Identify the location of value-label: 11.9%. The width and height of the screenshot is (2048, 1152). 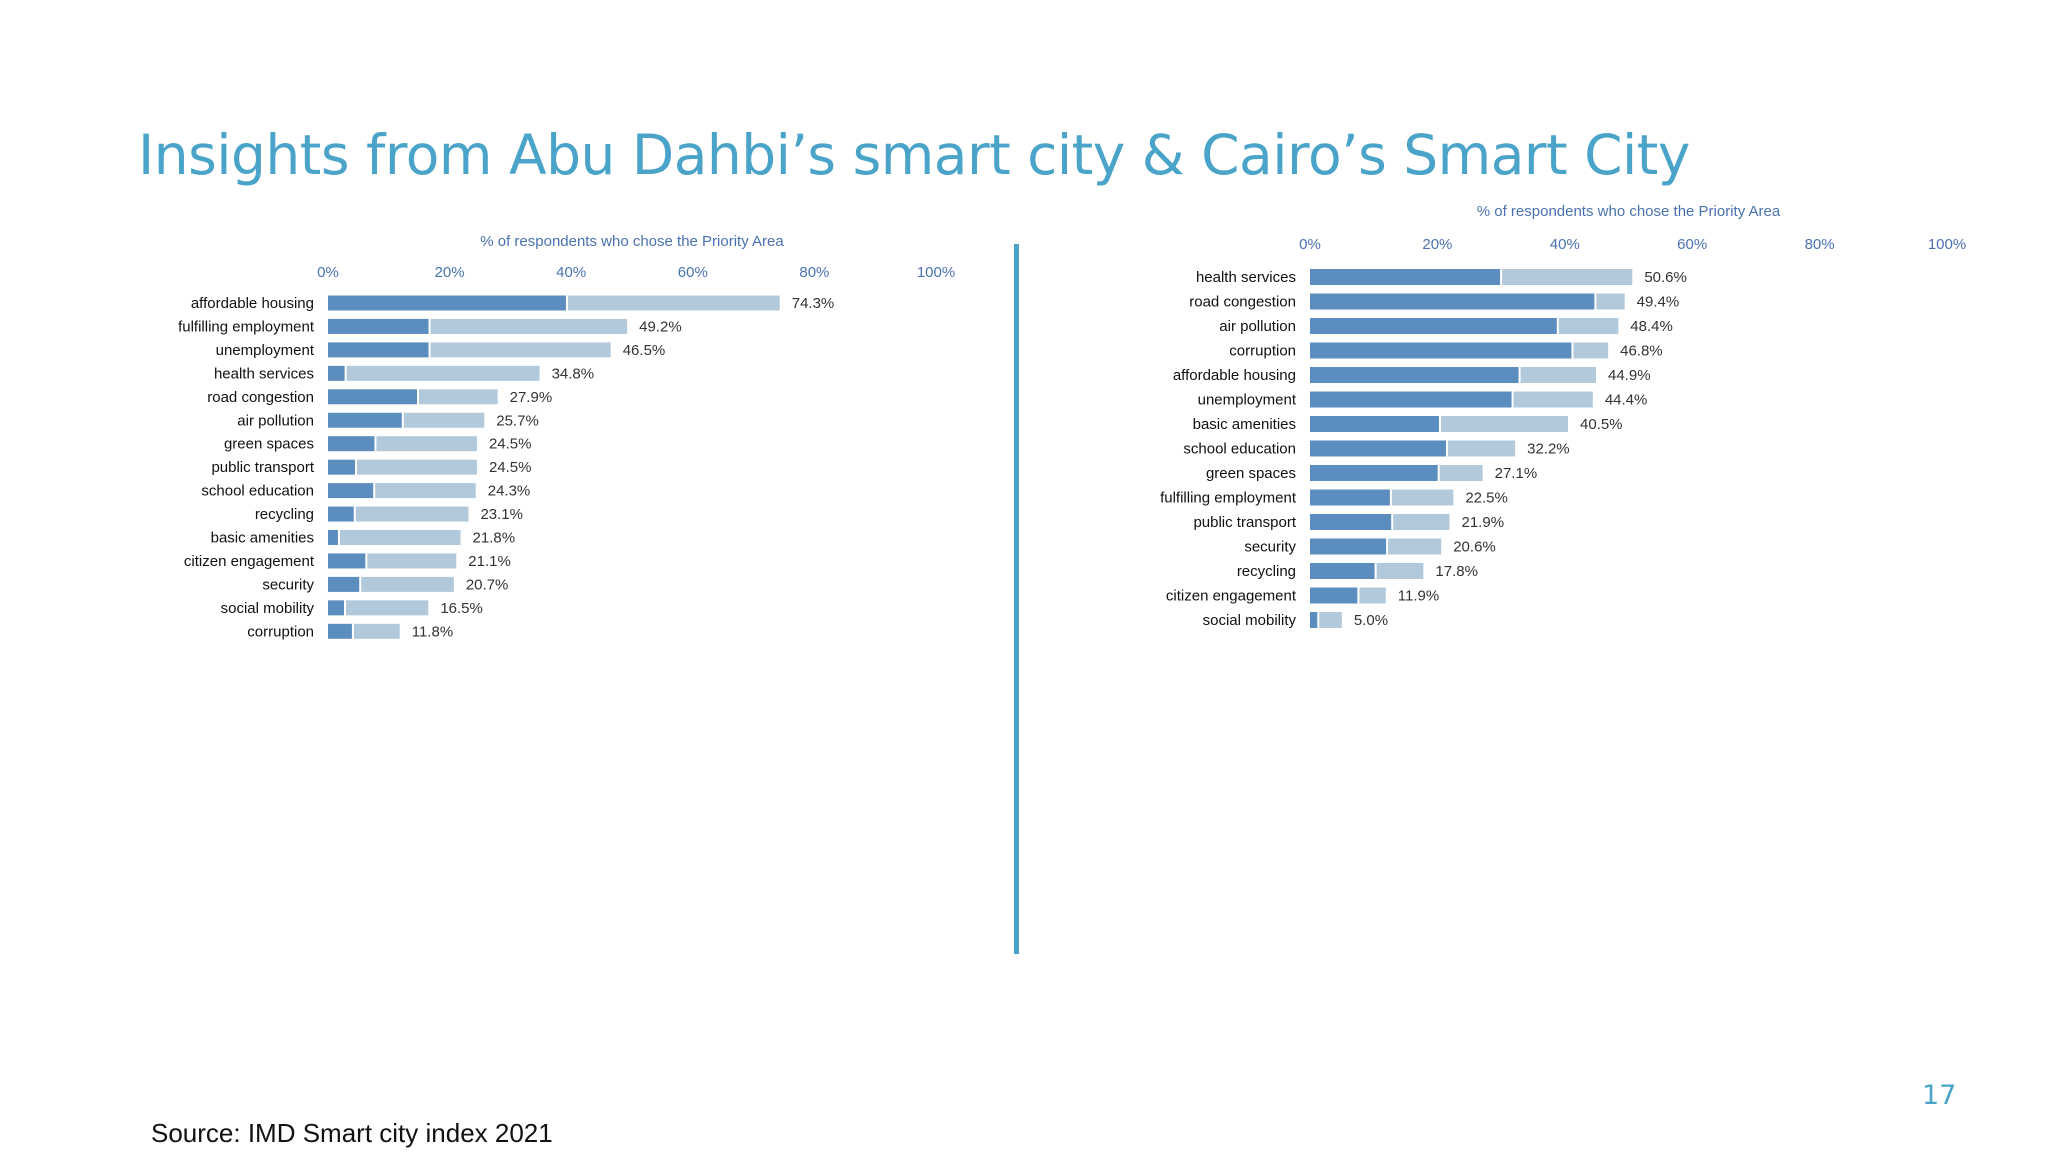
(1418, 596).